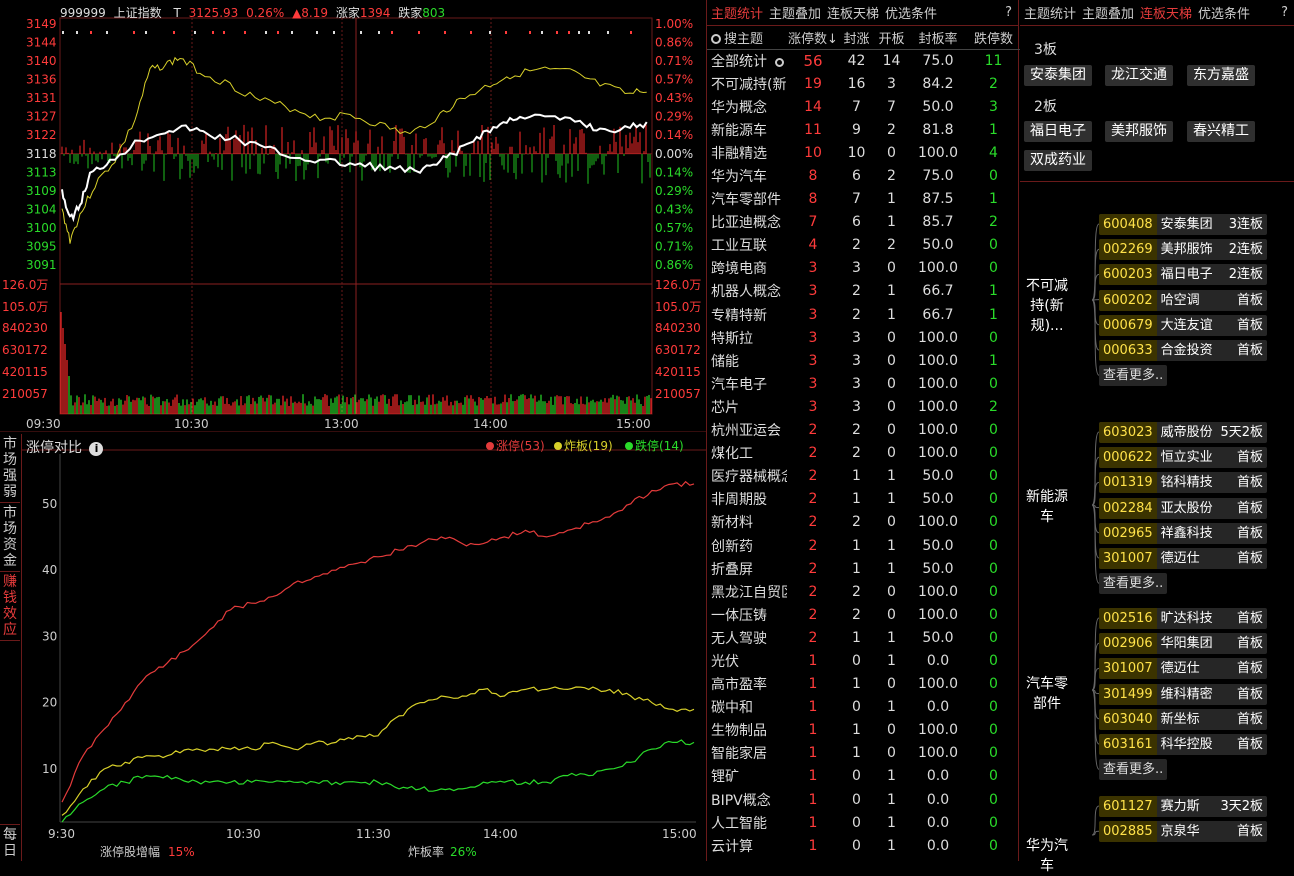 This screenshot has height=876, width=1294. I want to click on level2-stock-chip: 春兴精工, so click(1221, 131).